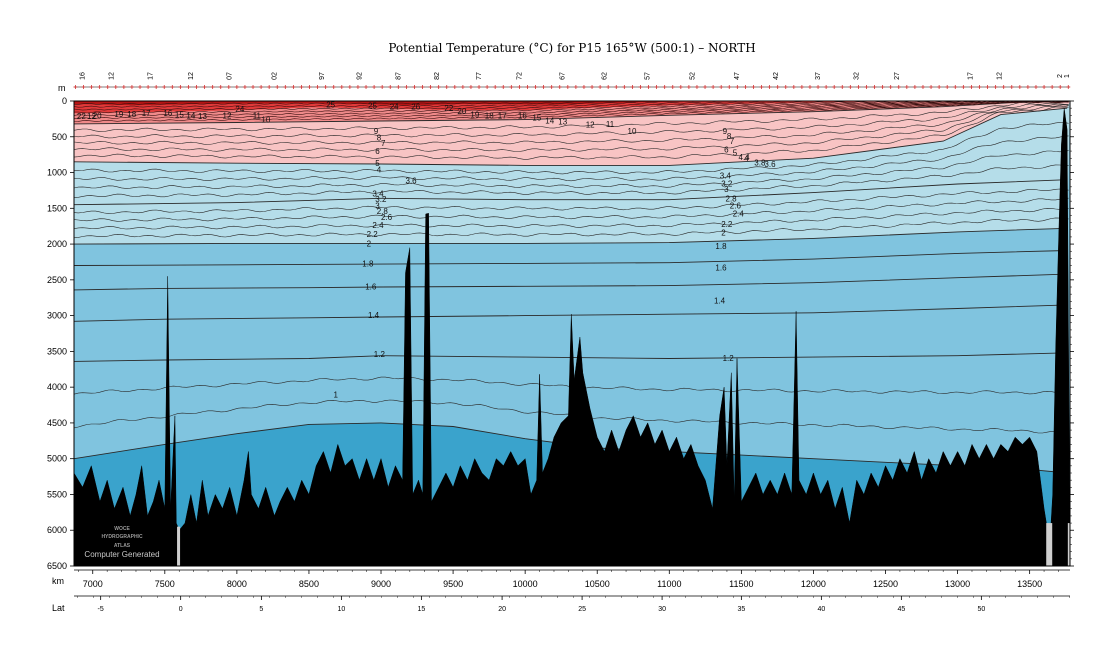 This screenshot has height=650, width=1110. I want to click on y-tick-label: 2000, so click(57, 244).